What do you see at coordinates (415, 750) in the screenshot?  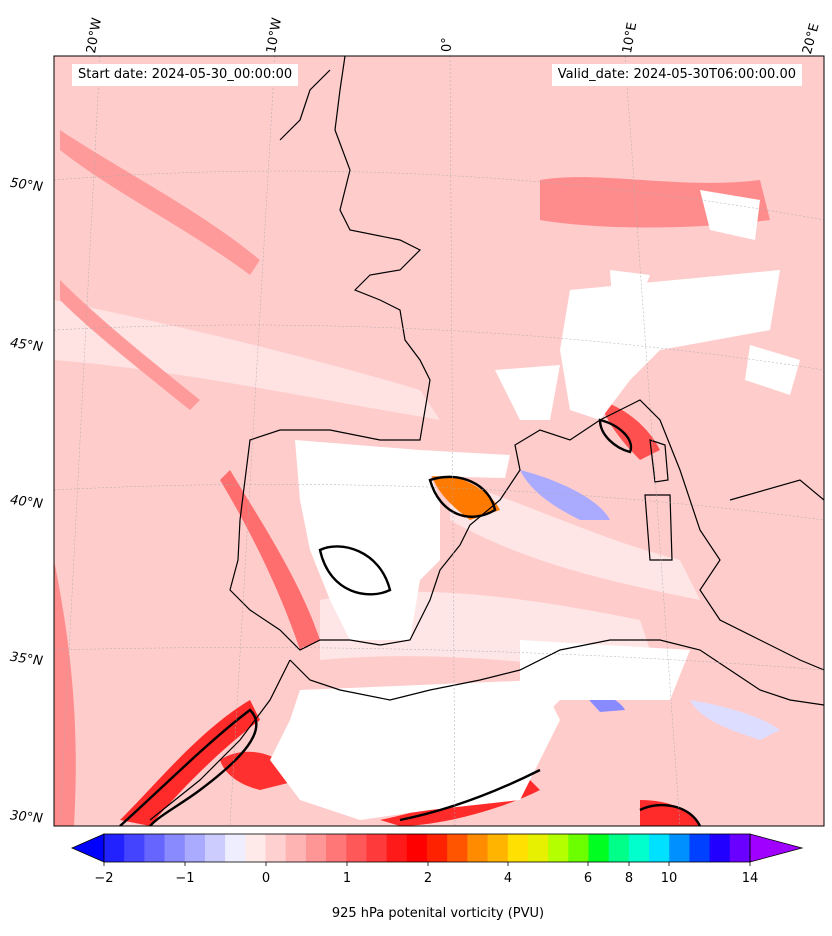 I see `terrain-mask-atlas` at bounding box center [415, 750].